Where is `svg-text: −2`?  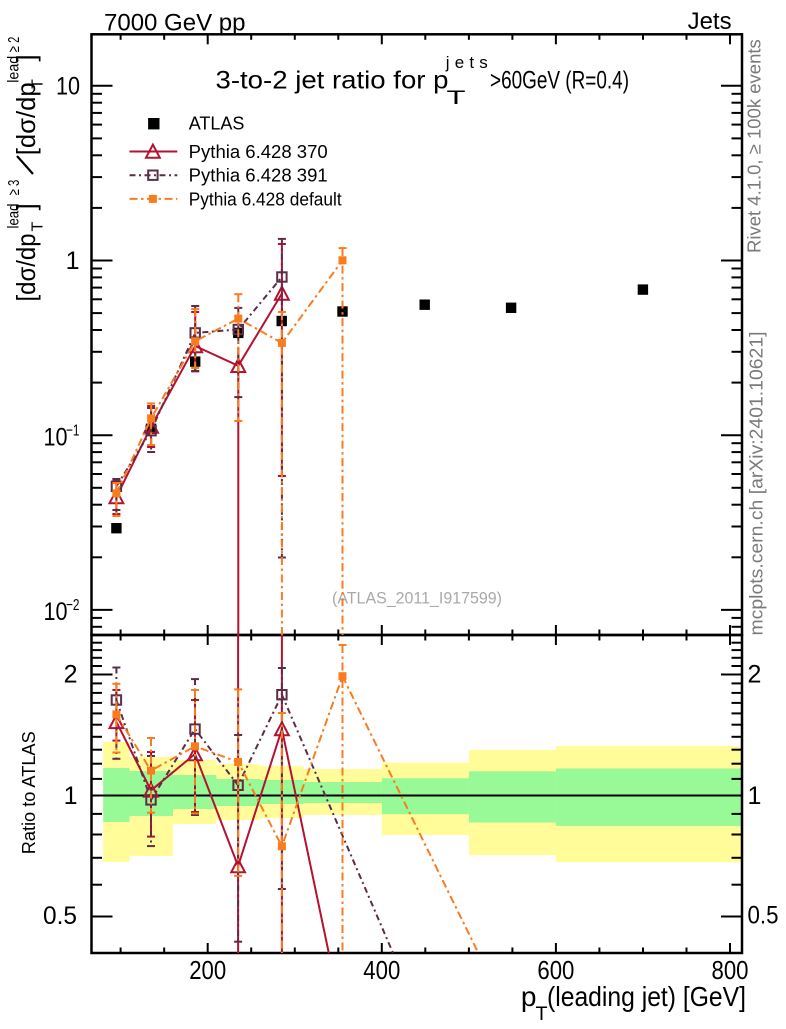 svg-text: −2 is located at coordinates (73, 605).